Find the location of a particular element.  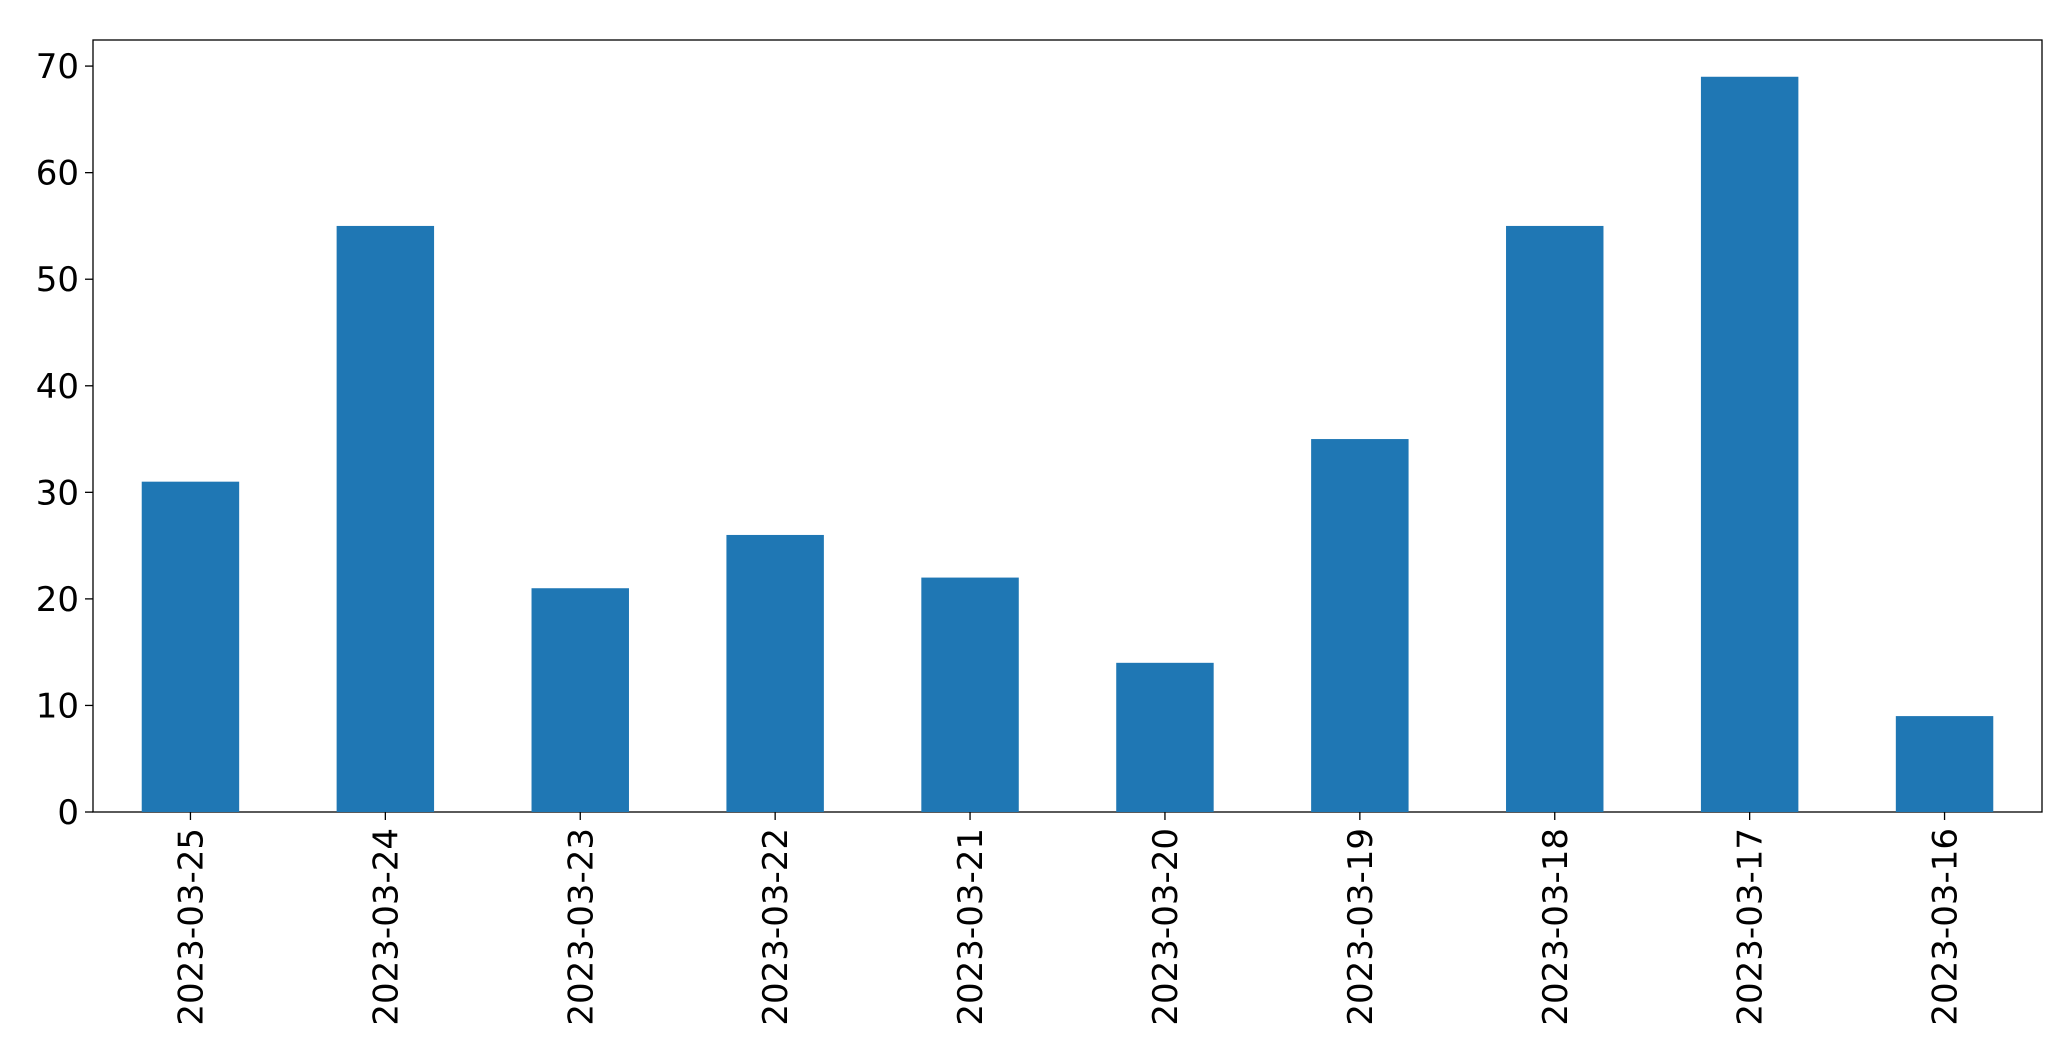

x-tick-label: 2023-03-16 is located at coordinates (1946, 927).